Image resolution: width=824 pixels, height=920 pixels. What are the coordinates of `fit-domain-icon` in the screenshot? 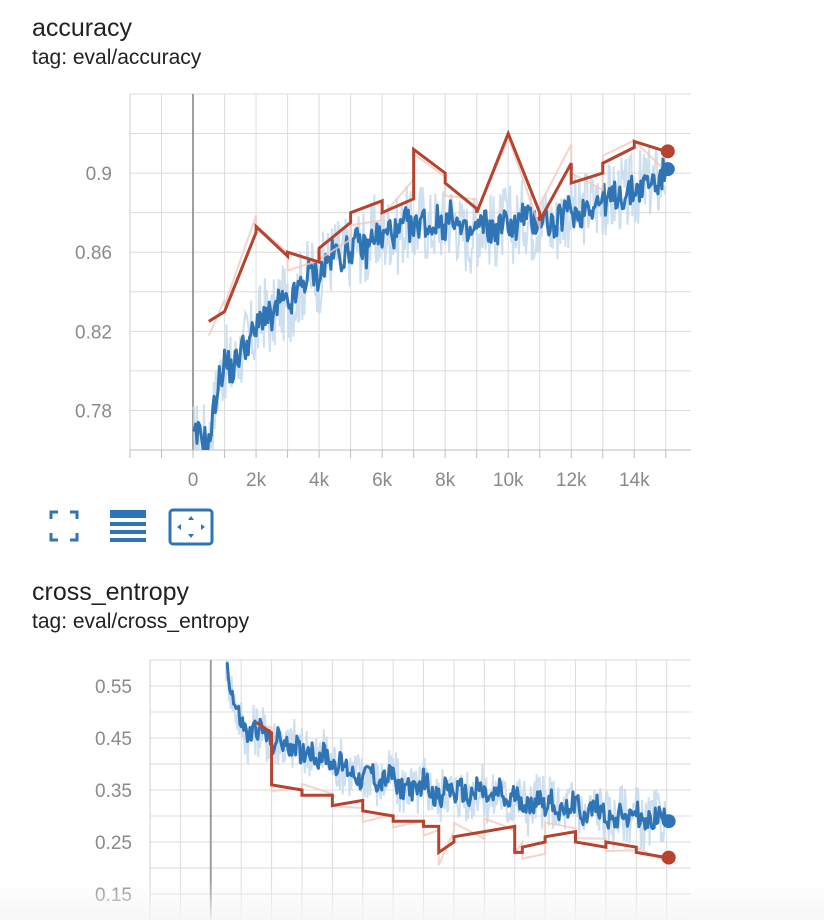 It's located at (191, 527).